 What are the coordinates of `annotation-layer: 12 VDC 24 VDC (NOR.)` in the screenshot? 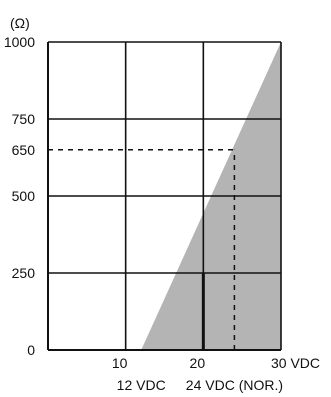 It's located at (200, 385).